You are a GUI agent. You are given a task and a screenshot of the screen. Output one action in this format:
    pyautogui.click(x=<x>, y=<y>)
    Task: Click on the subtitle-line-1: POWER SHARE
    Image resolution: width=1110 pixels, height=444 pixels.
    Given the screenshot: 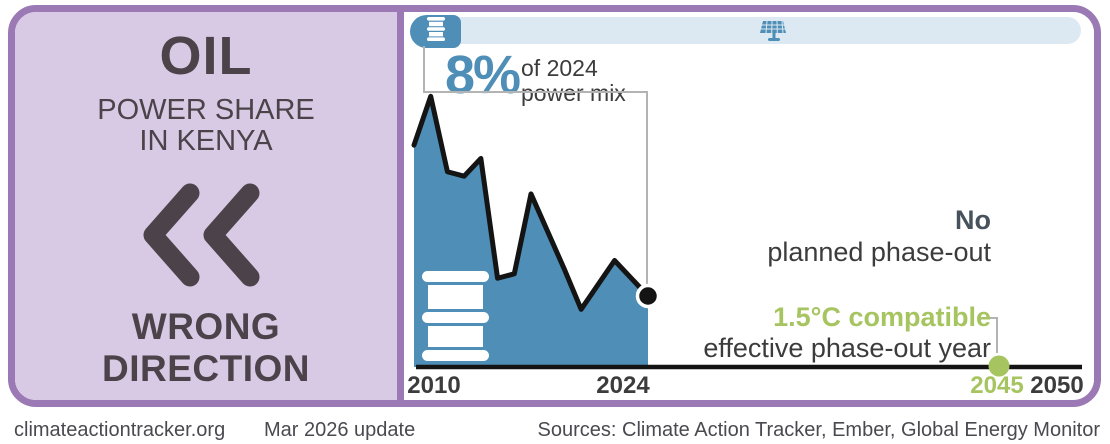 What is the action you would take?
    pyautogui.click(x=206, y=109)
    